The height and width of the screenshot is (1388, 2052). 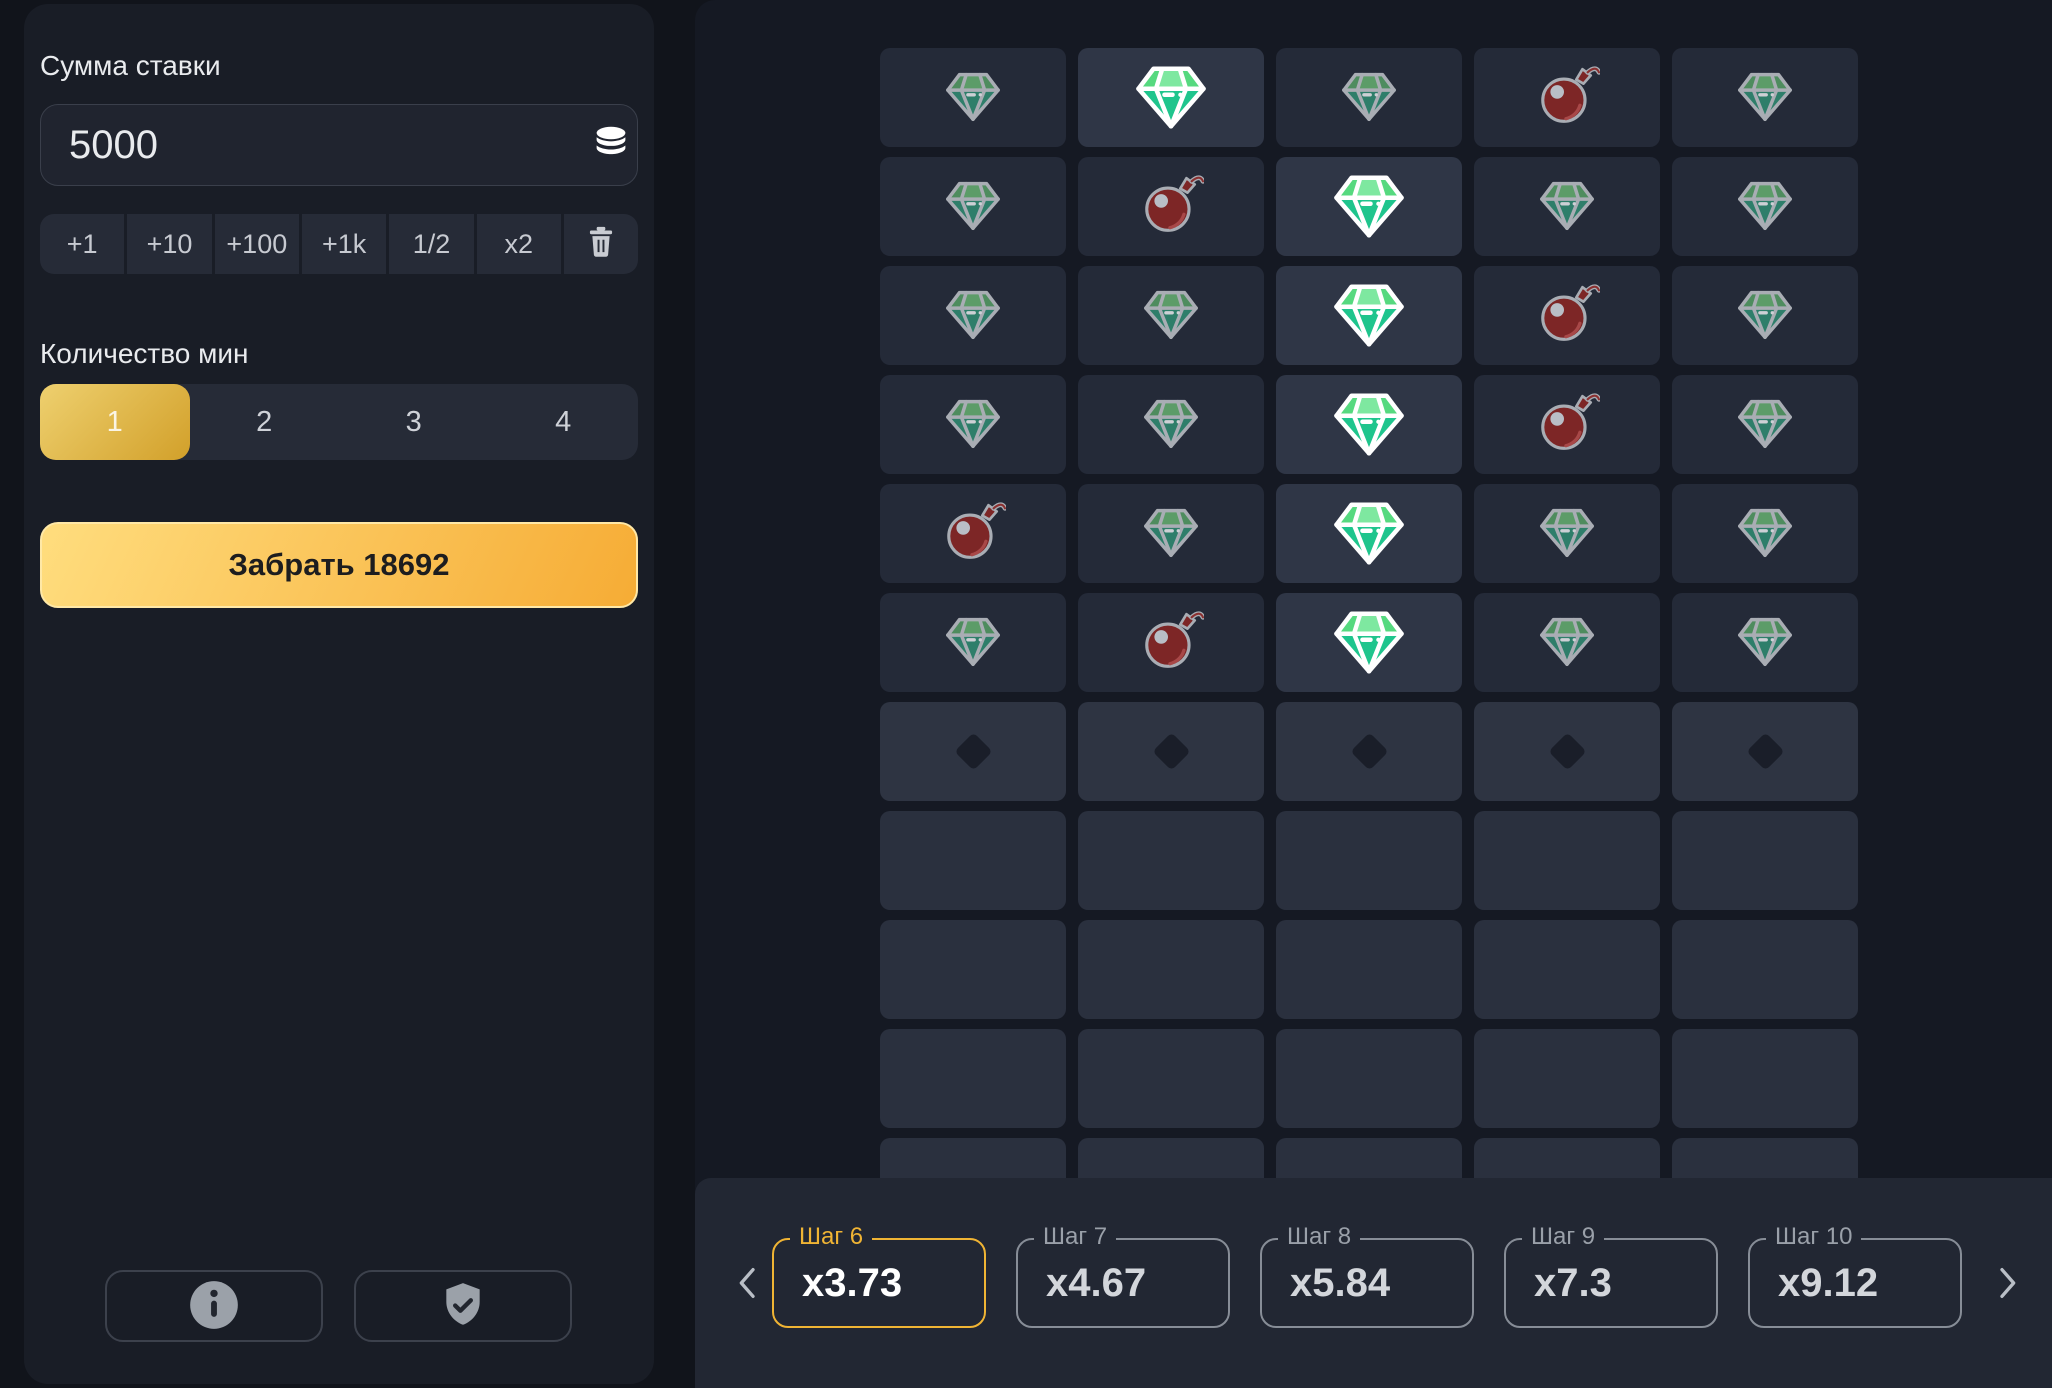 I want to click on mine-count-option: 1, so click(x=115, y=422).